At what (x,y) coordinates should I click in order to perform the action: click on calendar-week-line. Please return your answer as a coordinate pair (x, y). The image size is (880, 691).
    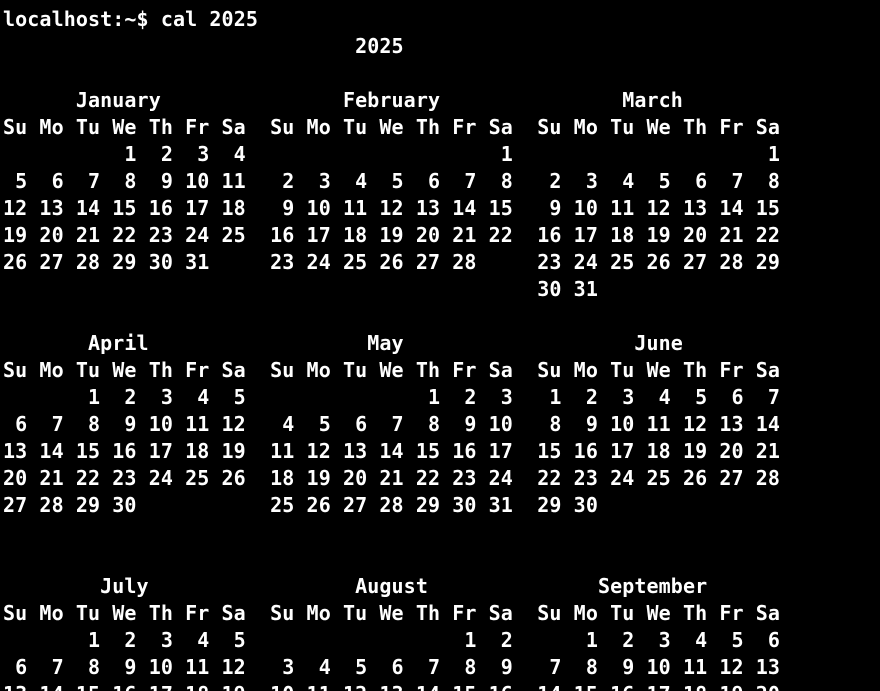
    Looking at the image, I should click on (441, 532).